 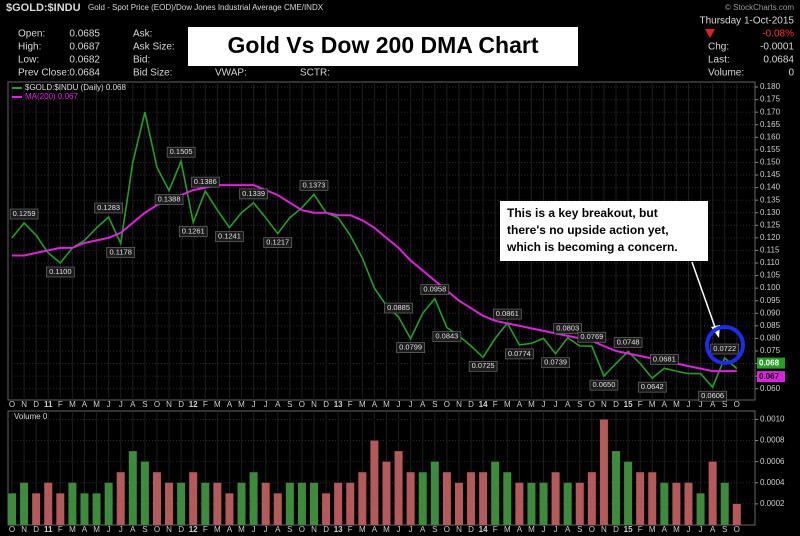 I want to click on field-value: -0.0001, so click(x=777, y=47).